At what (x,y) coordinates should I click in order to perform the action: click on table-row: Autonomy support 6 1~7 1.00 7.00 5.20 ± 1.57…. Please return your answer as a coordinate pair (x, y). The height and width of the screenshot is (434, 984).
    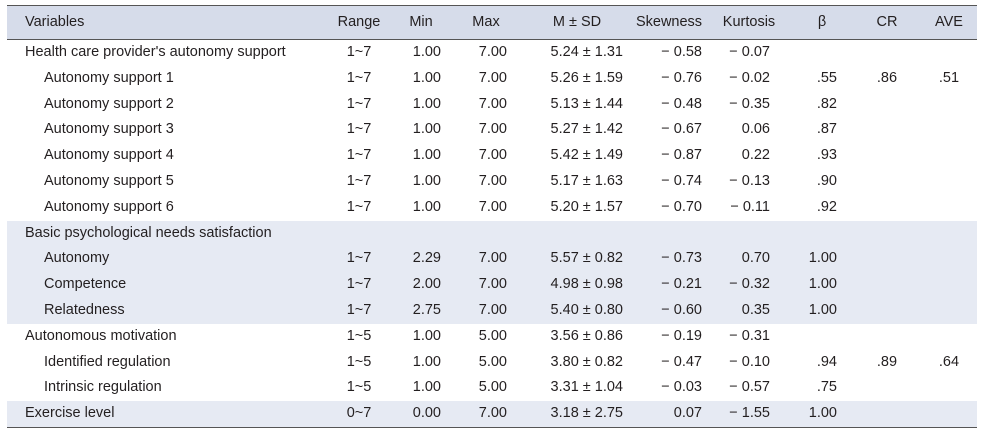
    Looking at the image, I should click on (492, 208).